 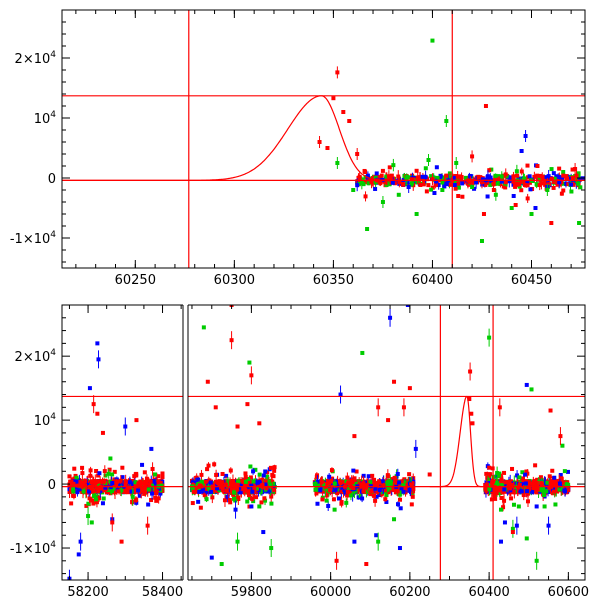 What do you see at coordinates (251, 592) in the screenshot?
I see `x-tick-label: 59800` at bounding box center [251, 592].